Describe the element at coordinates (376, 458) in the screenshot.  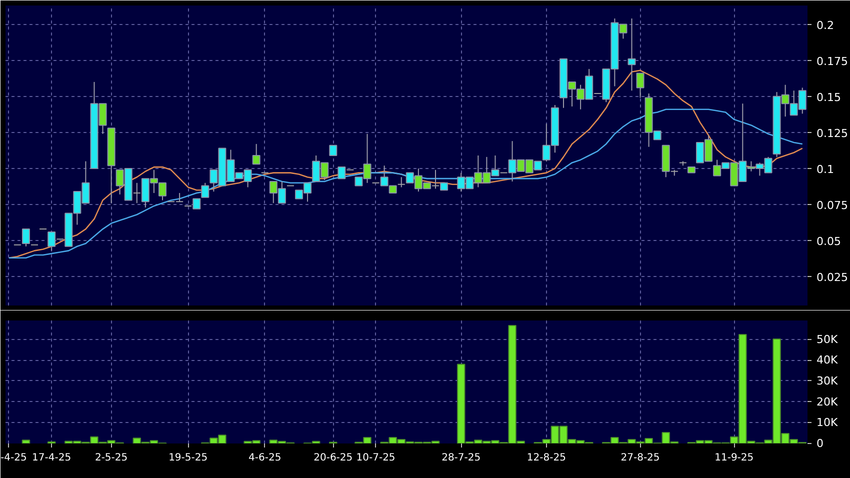
I see `x-tick-label: 10-7-25` at that location.